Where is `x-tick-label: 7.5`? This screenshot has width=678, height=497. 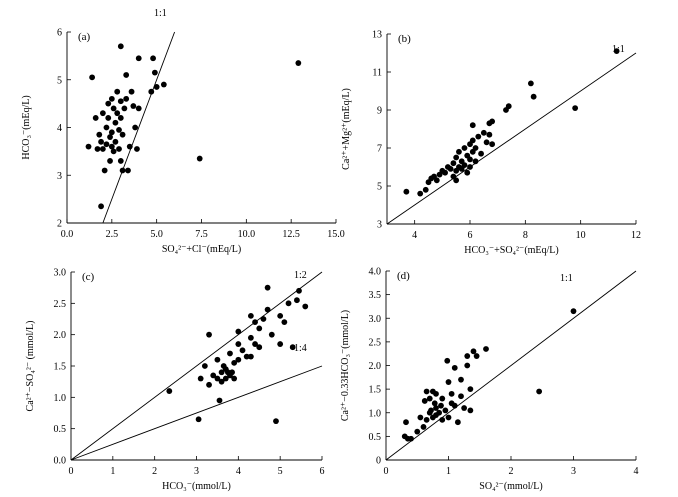 x-tick-label: 7.5 is located at coordinates (201, 234).